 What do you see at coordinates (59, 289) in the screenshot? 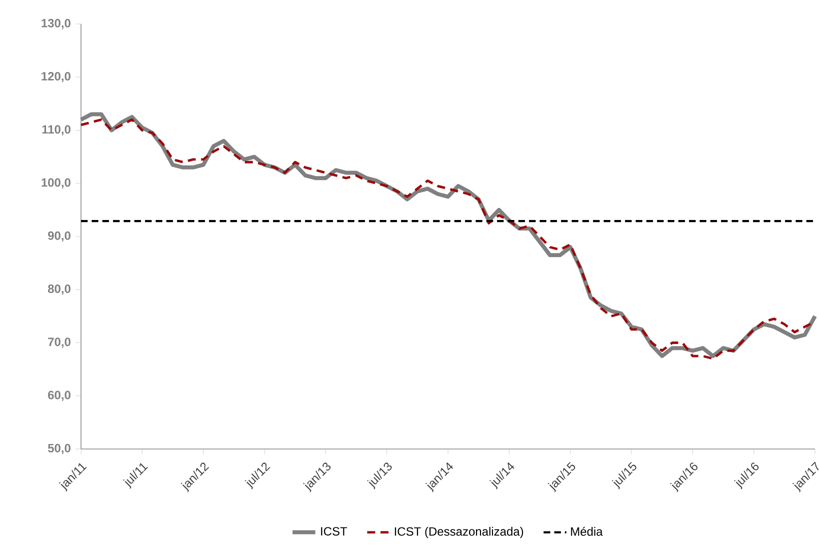
I see `y-tick-label: 80,0` at bounding box center [59, 289].